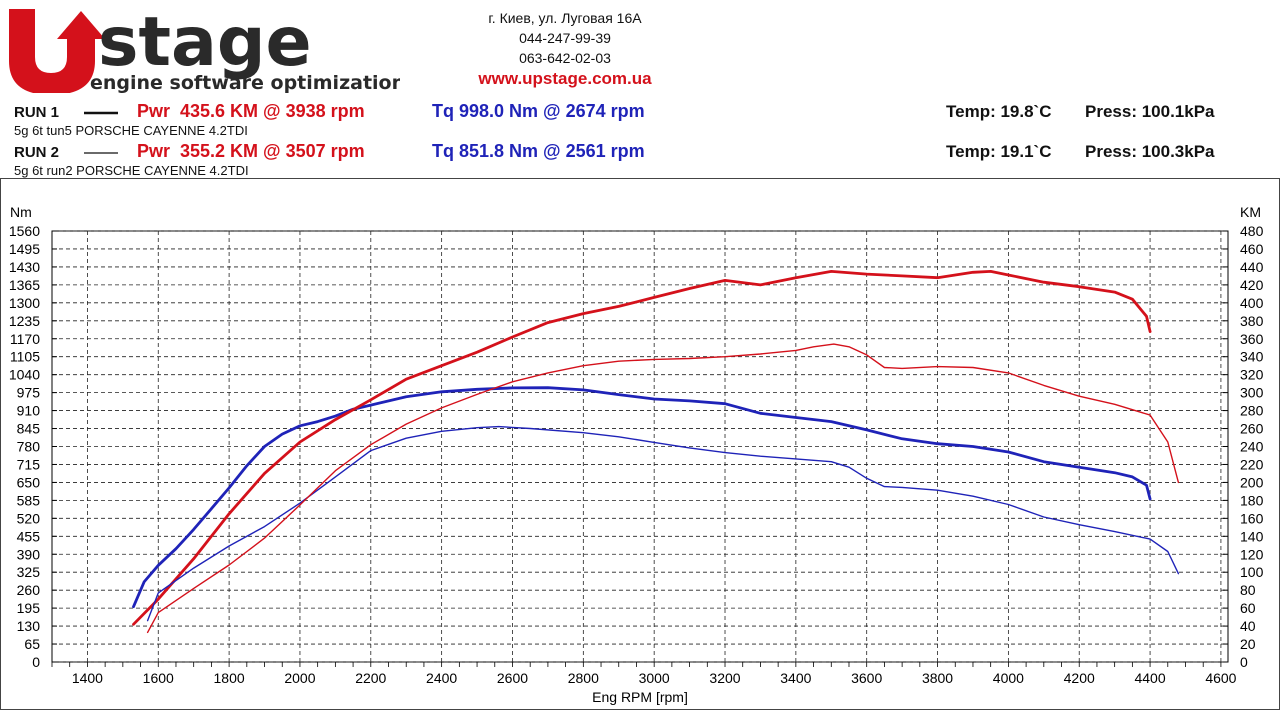 This screenshot has height=720, width=1280. I want to click on x-tick-label: 4600, so click(1220, 678).